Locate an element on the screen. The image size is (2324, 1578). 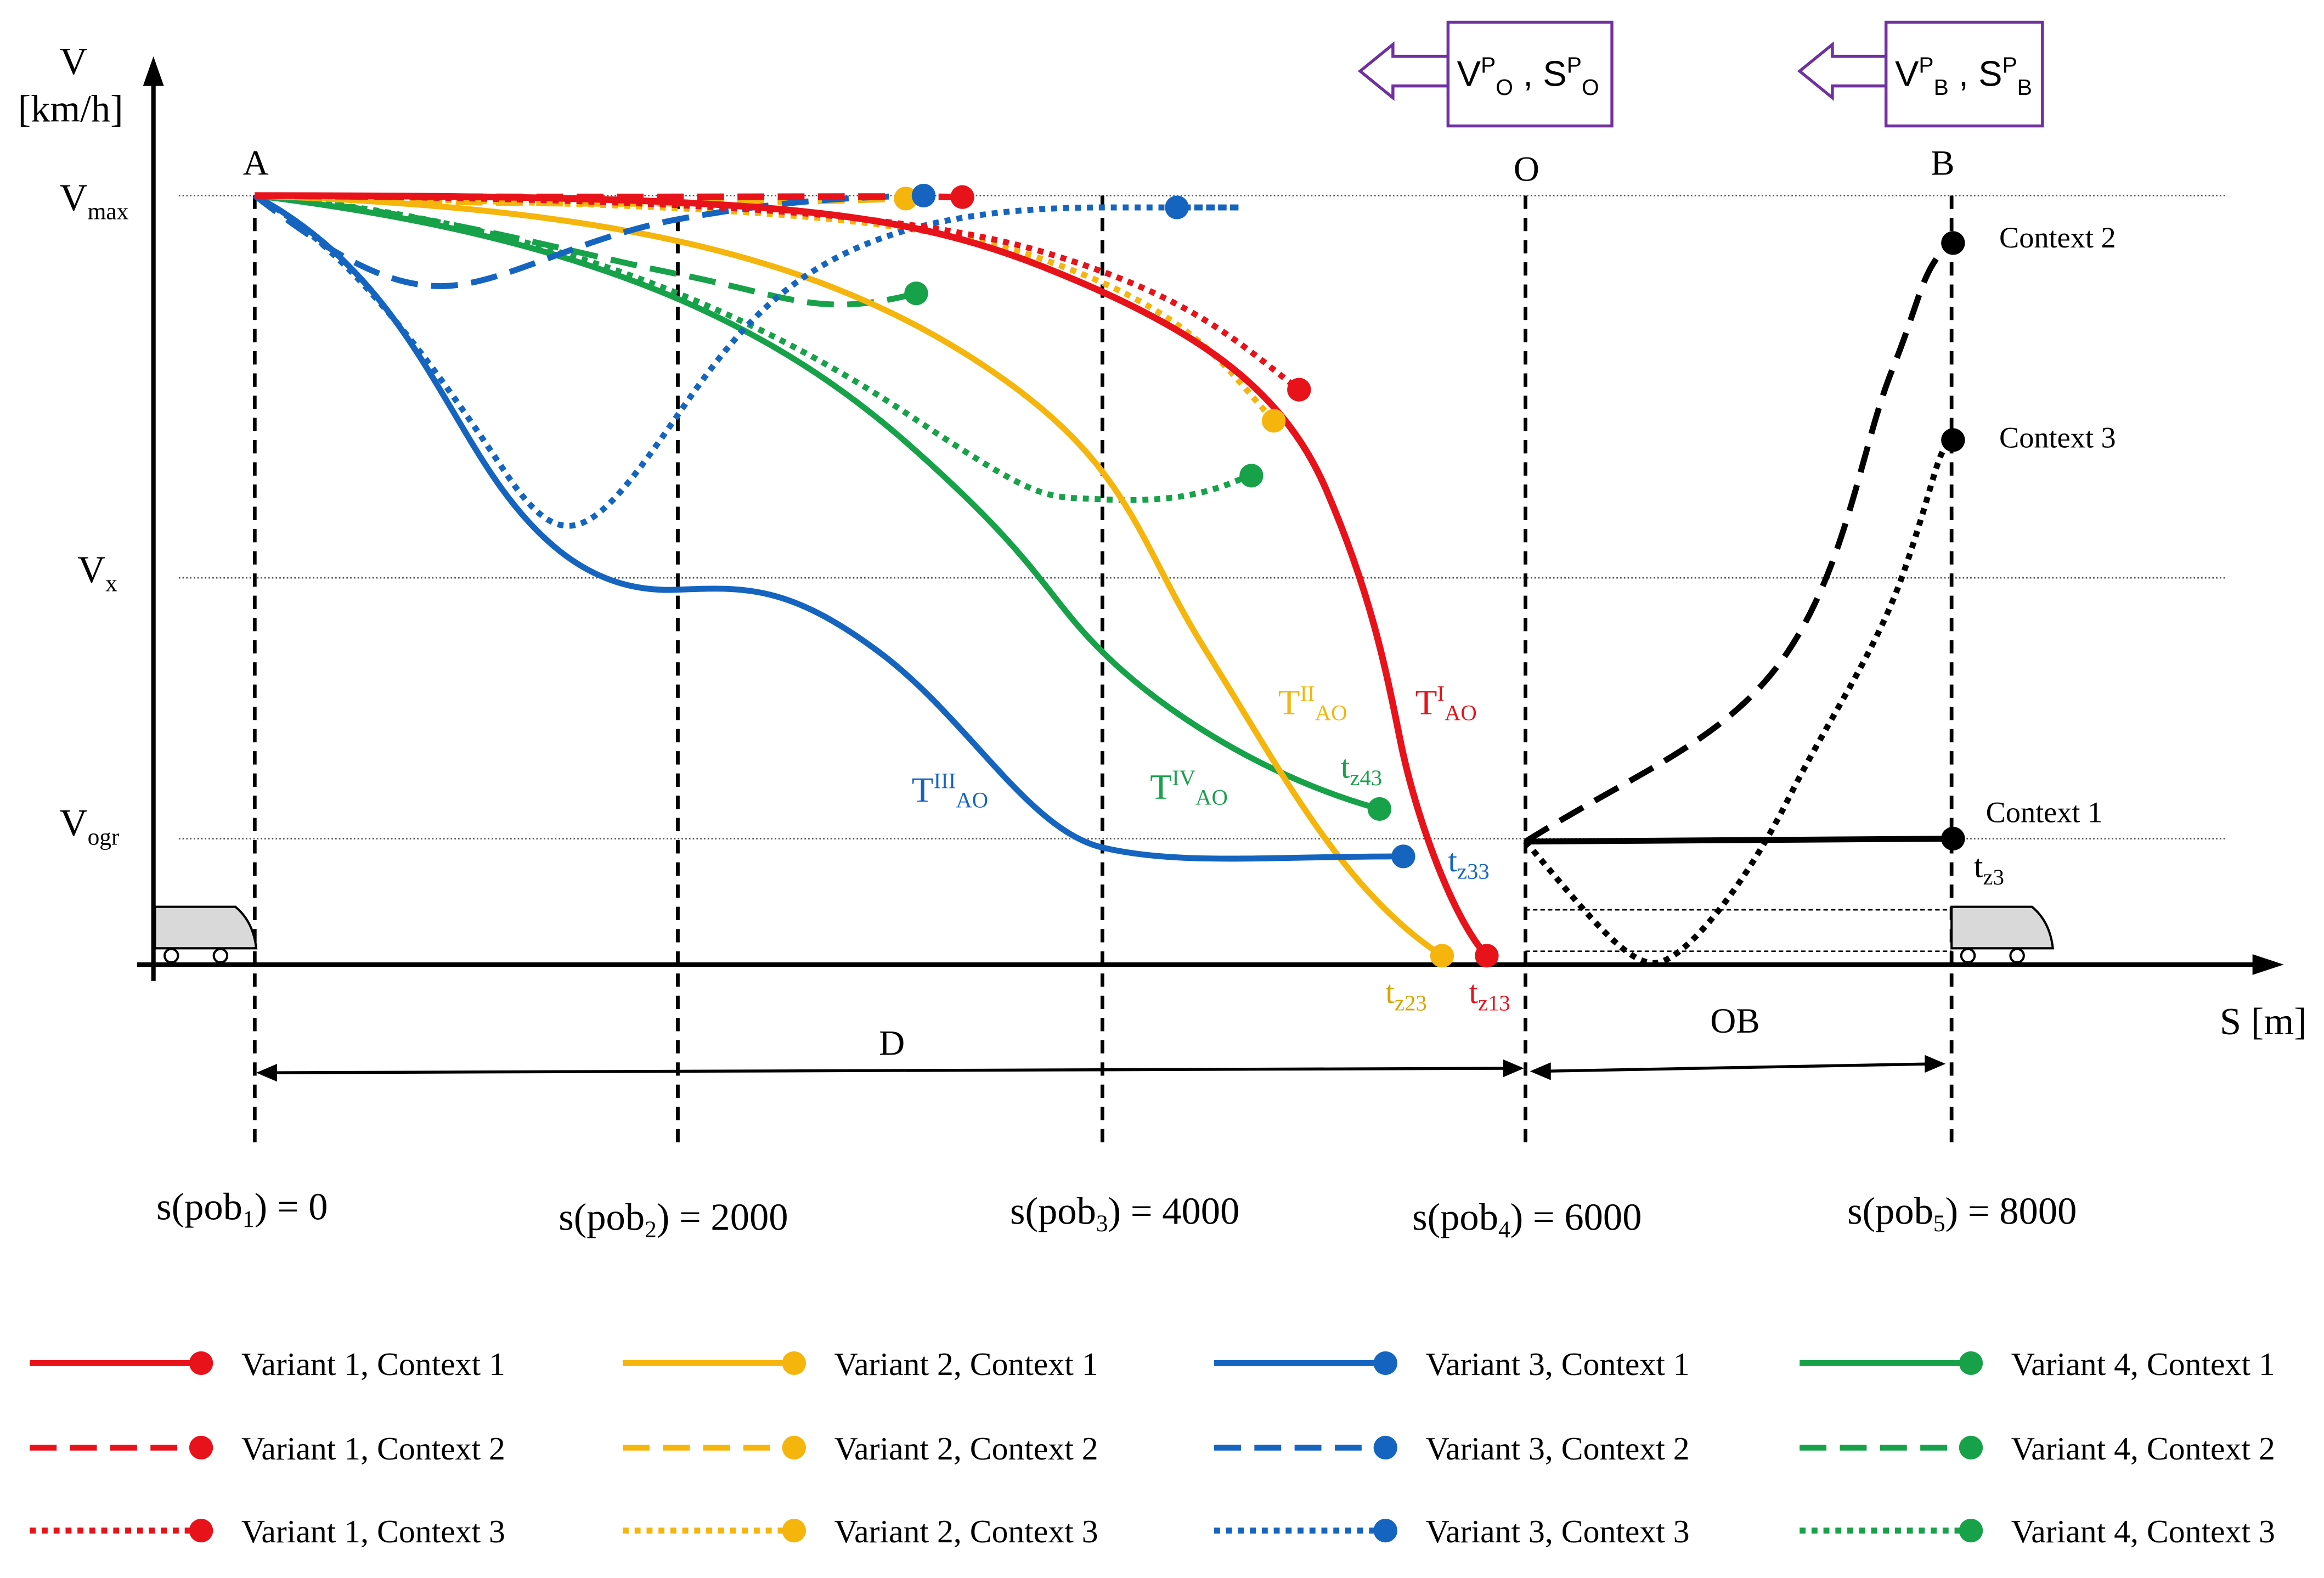
context1-endpoint is located at coordinates (1953, 839).